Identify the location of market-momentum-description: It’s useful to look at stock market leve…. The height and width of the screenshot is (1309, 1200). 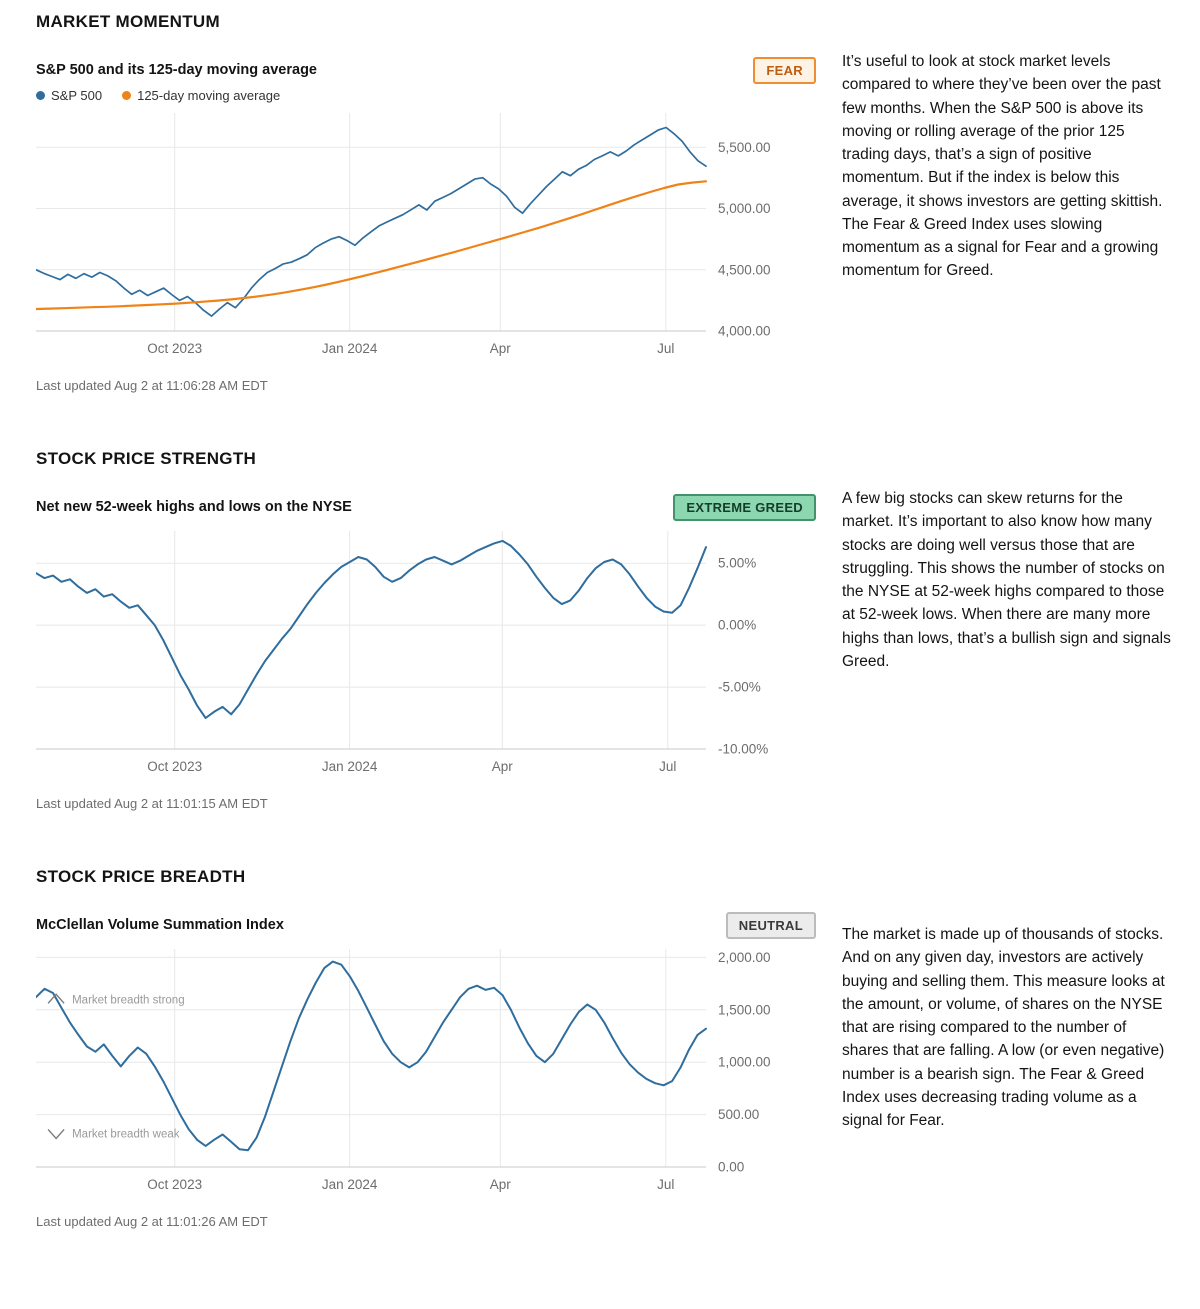
(1002, 166).